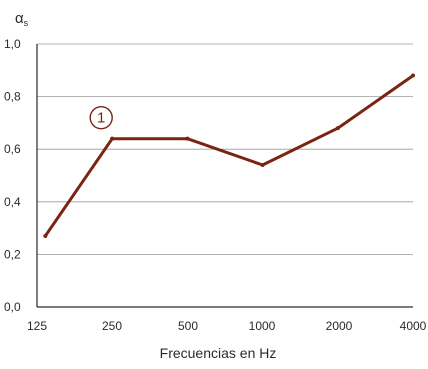  What do you see at coordinates (12, 307) in the screenshot?
I see `y-tick-label: 0,0` at bounding box center [12, 307].